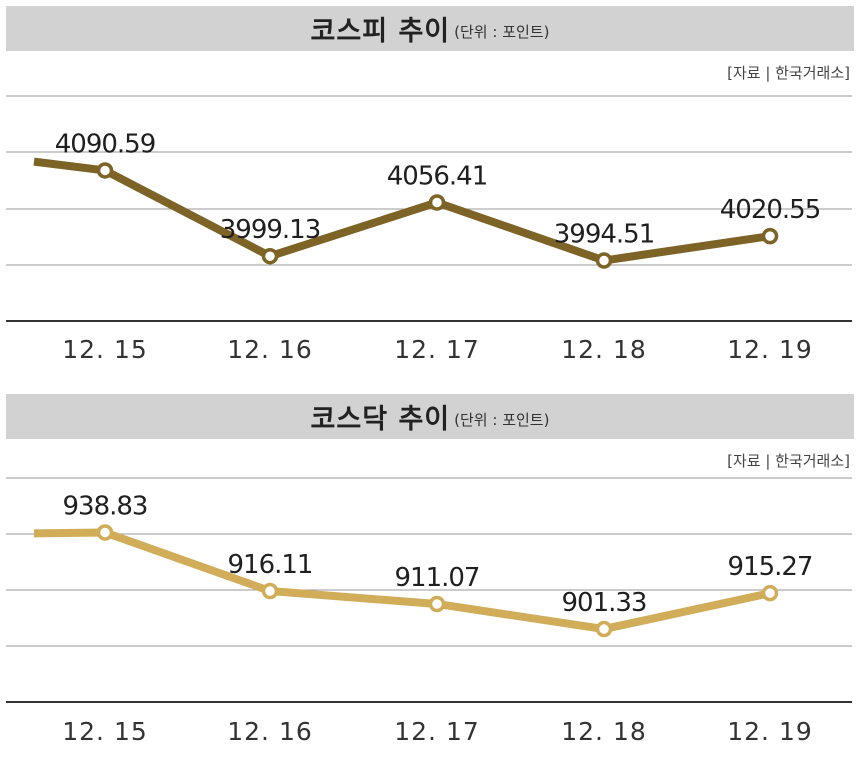  What do you see at coordinates (380, 31) in the screenshot?
I see `kospi-title: 코스피 추이` at bounding box center [380, 31].